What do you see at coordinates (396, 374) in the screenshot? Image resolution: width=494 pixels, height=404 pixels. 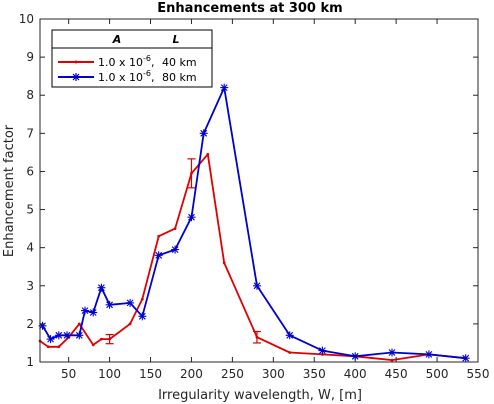 I see `x-tick-label: 450` at bounding box center [396, 374].